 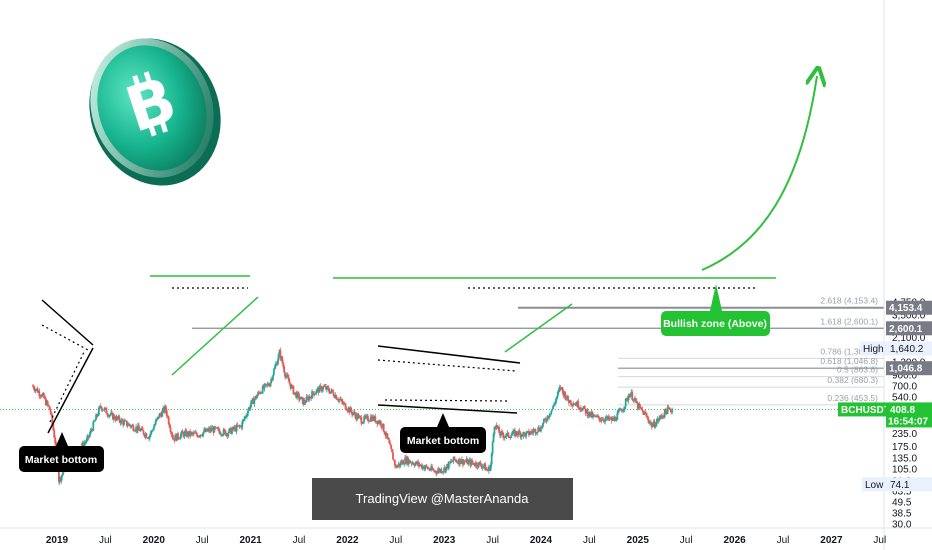 I want to click on wedge-upper-dotted, so click(x=447, y=365).